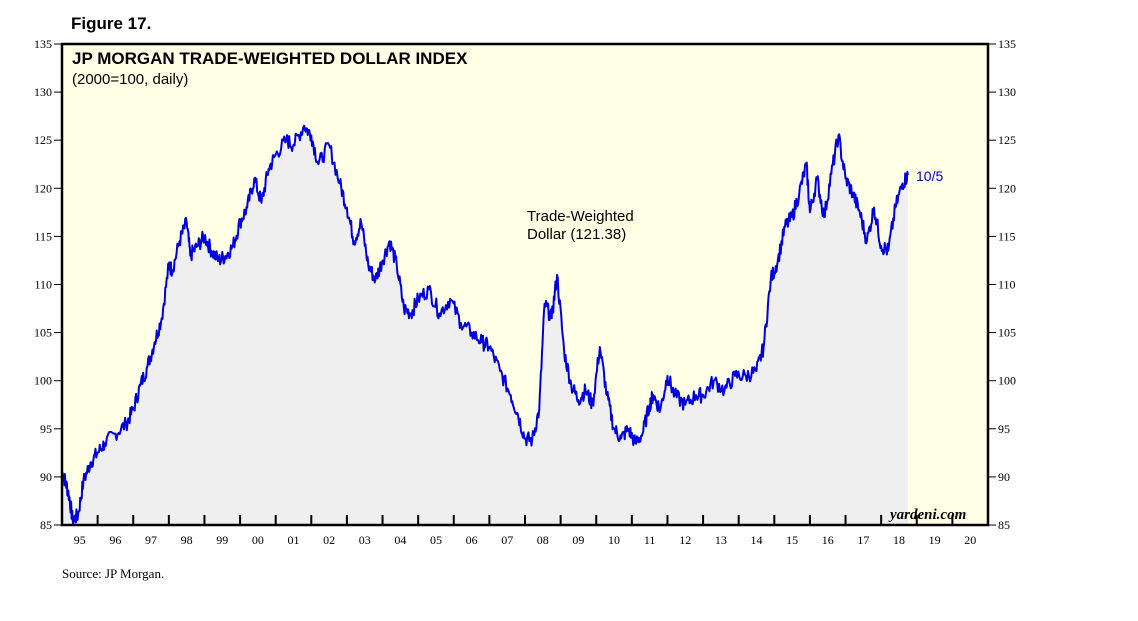  What do you see at coordinates (576, 234) in the screenshot?
I see `series-label-line2: Dollar (121.38)` at bounding box center [576, 234].